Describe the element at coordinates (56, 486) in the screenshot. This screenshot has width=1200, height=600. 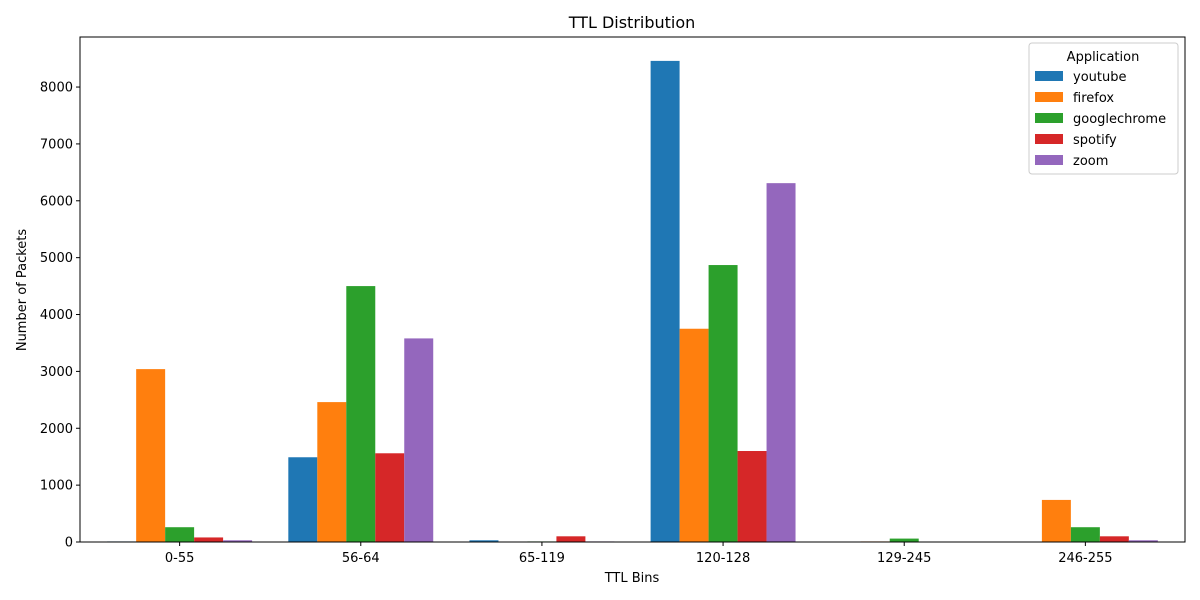
I see `y-tick-label: 1000` at that location.